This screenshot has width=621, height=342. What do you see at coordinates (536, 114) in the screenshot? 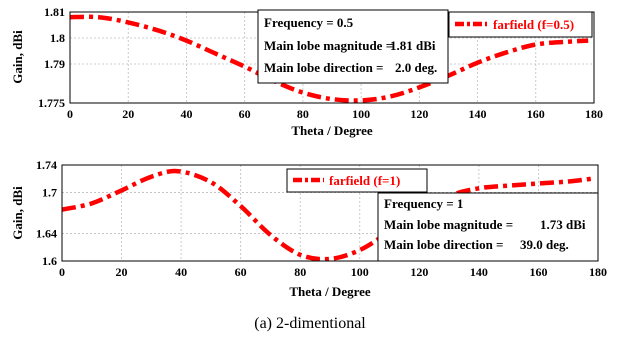
I see `chart-top-xtick-label: 160` at bounding box center [536, 114].